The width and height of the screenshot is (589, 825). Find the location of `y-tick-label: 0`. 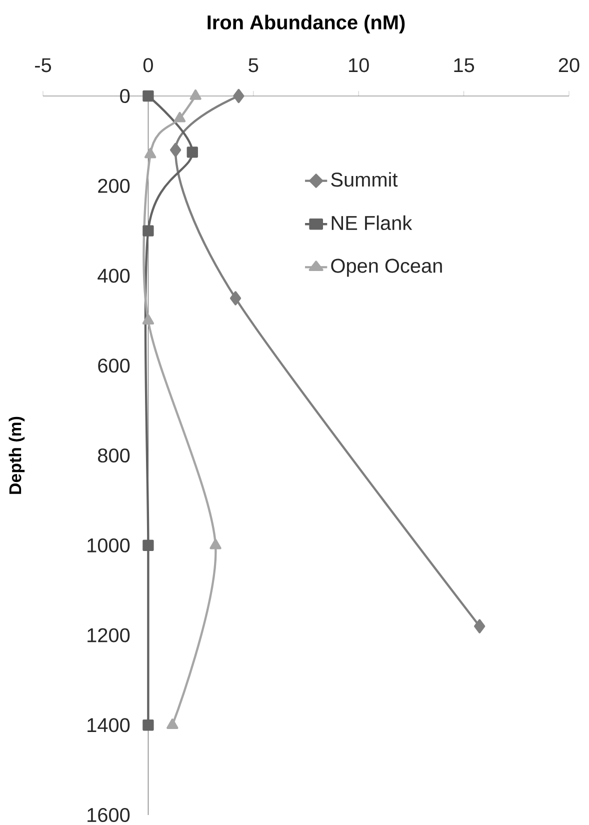

y-tick-label: 0 is located at coordinates (125, 96).